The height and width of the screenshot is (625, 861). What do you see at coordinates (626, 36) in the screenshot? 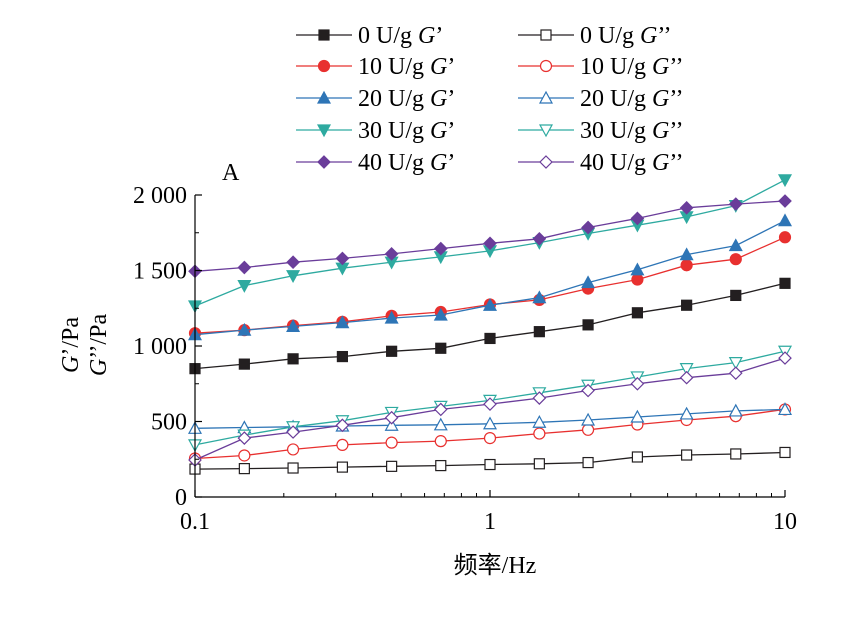
I see `legend-label: 0 U/g G’’` at bounding box center [626, 36].